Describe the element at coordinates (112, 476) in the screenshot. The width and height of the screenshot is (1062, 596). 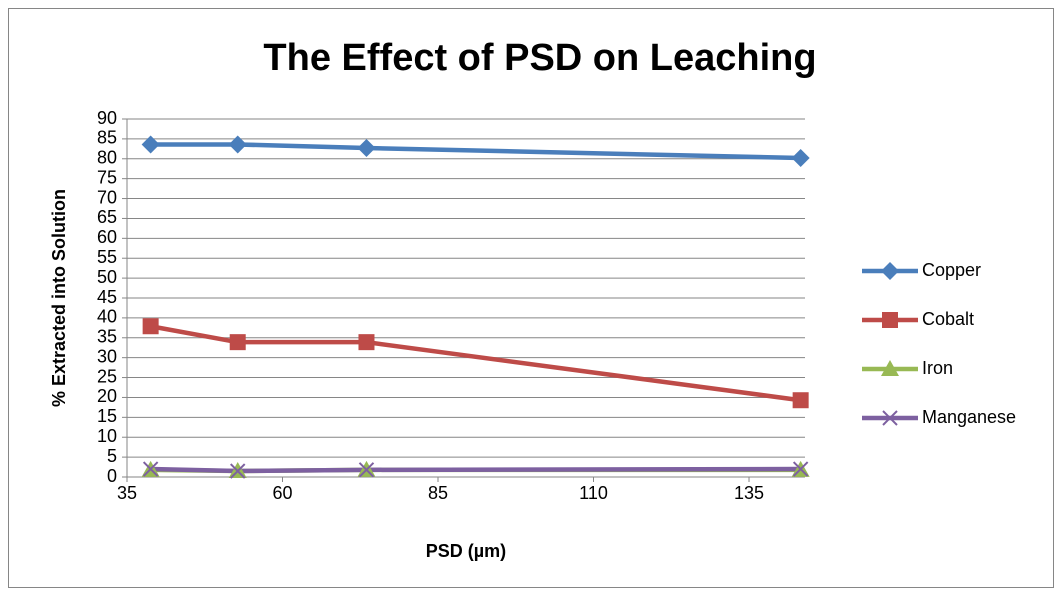
I see `y-tick-label: 0` at that location.